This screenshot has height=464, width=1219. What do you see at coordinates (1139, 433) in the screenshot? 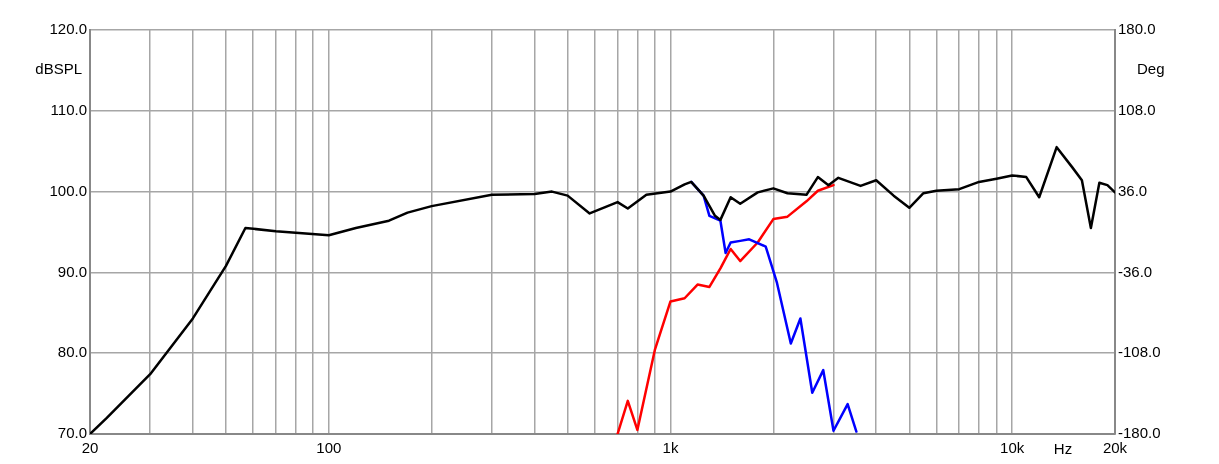
I see `y2-tick-label: -180.0` at bounding box center [1139, 433].